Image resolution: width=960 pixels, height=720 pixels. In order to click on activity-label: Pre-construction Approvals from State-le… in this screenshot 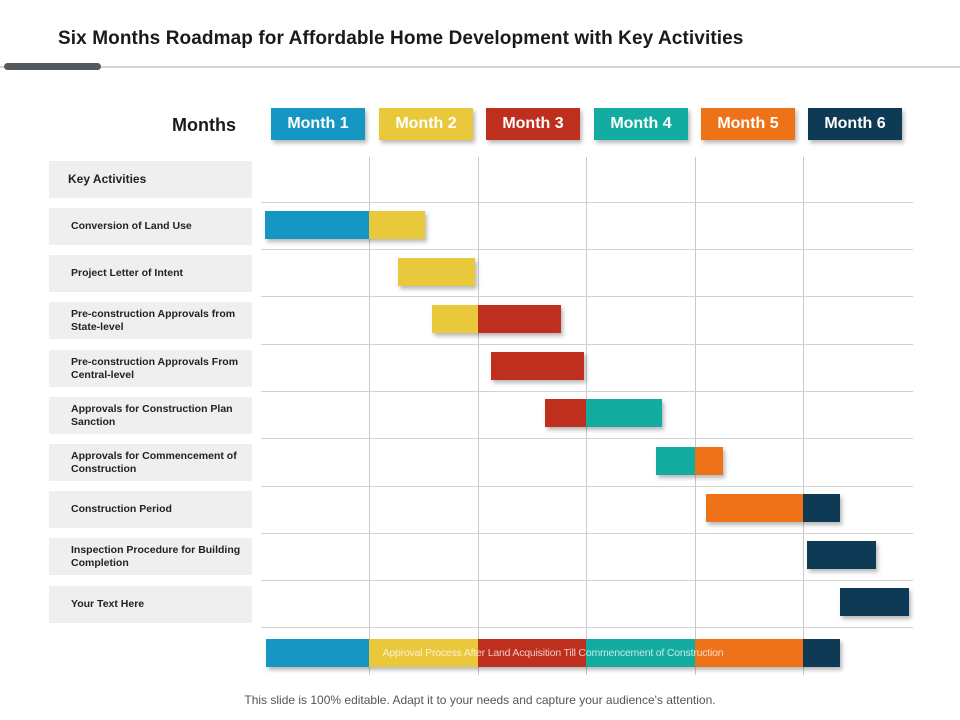, I will do `click(150, 320)`.